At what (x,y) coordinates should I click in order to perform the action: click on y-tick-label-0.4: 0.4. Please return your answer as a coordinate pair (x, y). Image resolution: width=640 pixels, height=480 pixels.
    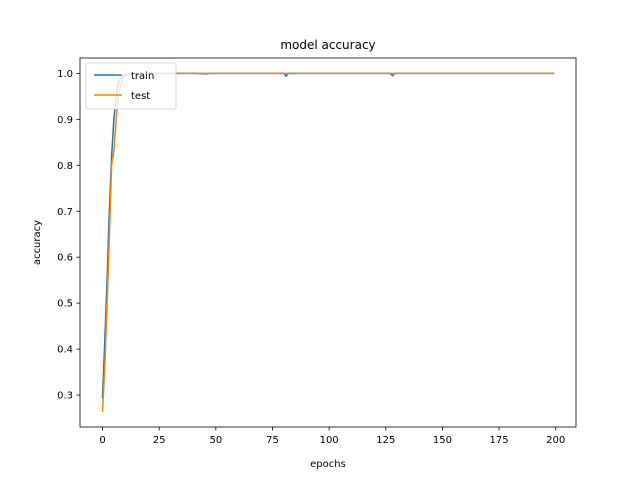
    Looking at the image, I should click on (65, 350).